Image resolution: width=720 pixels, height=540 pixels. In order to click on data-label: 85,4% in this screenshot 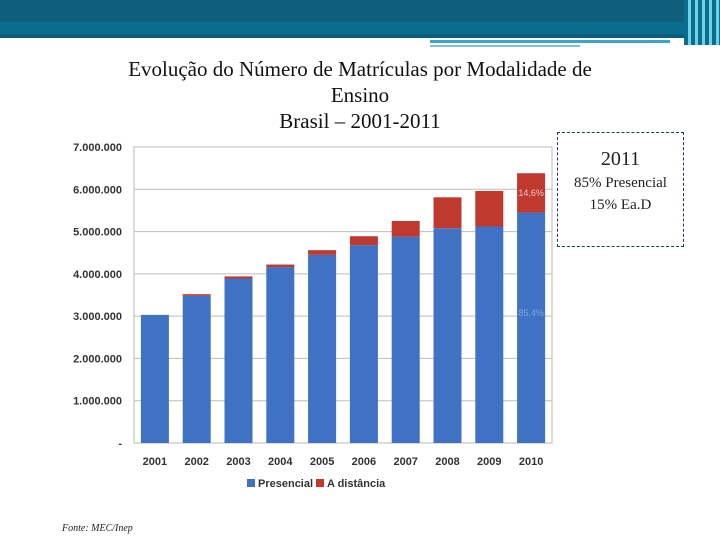, I will do `click(531, 313)`.